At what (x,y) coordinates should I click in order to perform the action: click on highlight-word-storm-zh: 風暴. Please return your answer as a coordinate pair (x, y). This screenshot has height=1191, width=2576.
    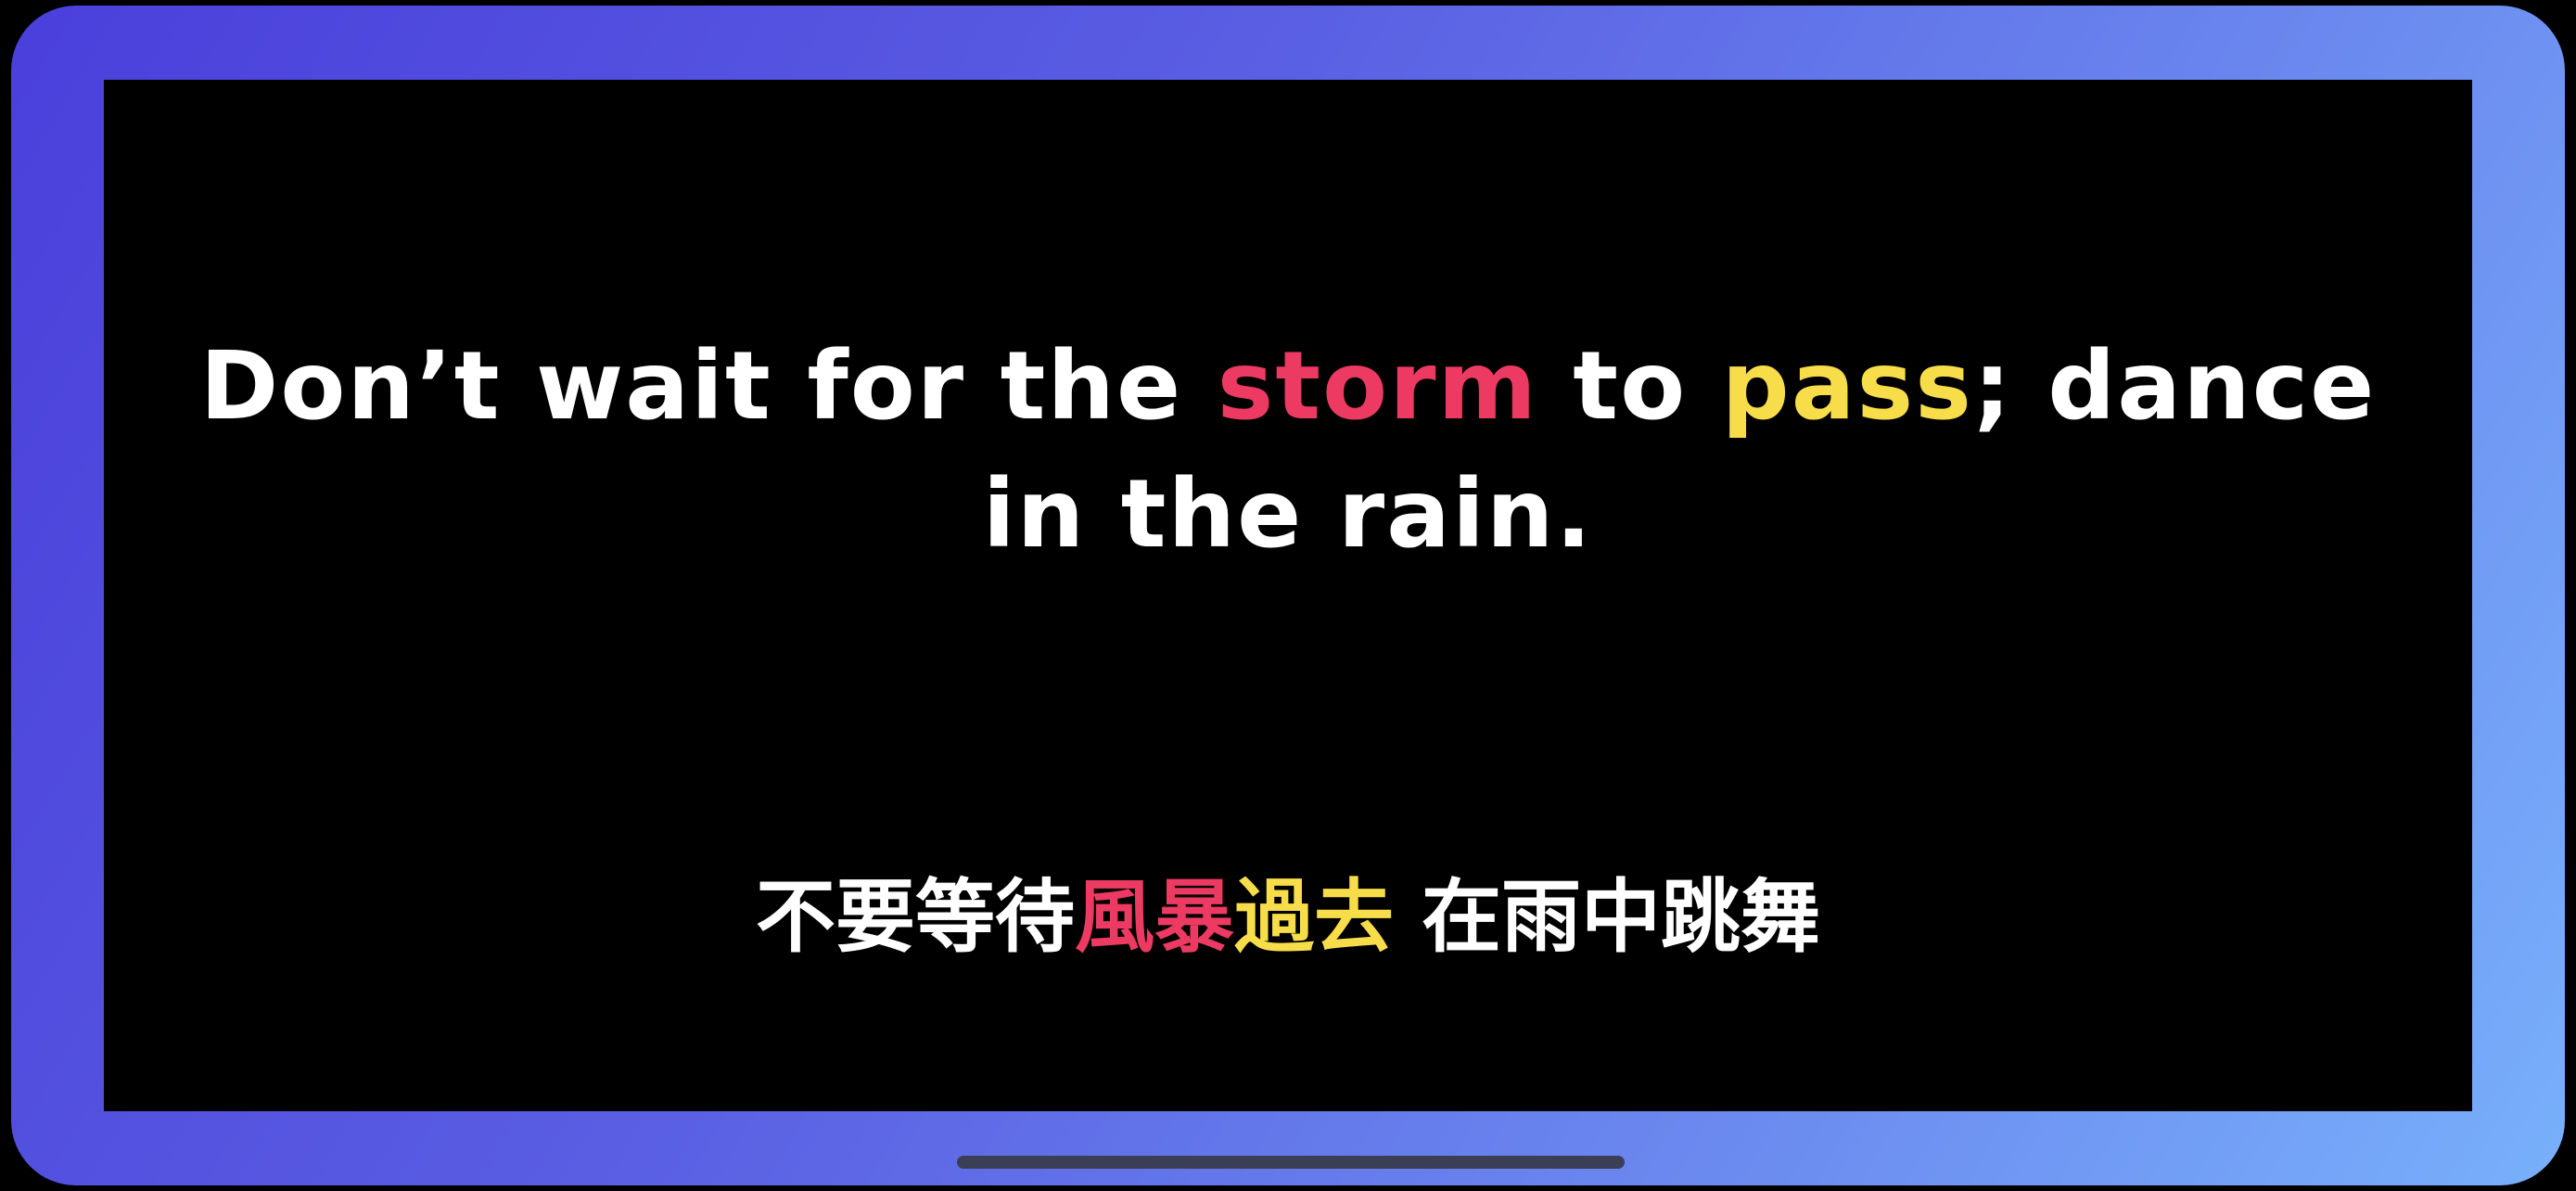
    Looking at the image, I should click on (1155, 918).